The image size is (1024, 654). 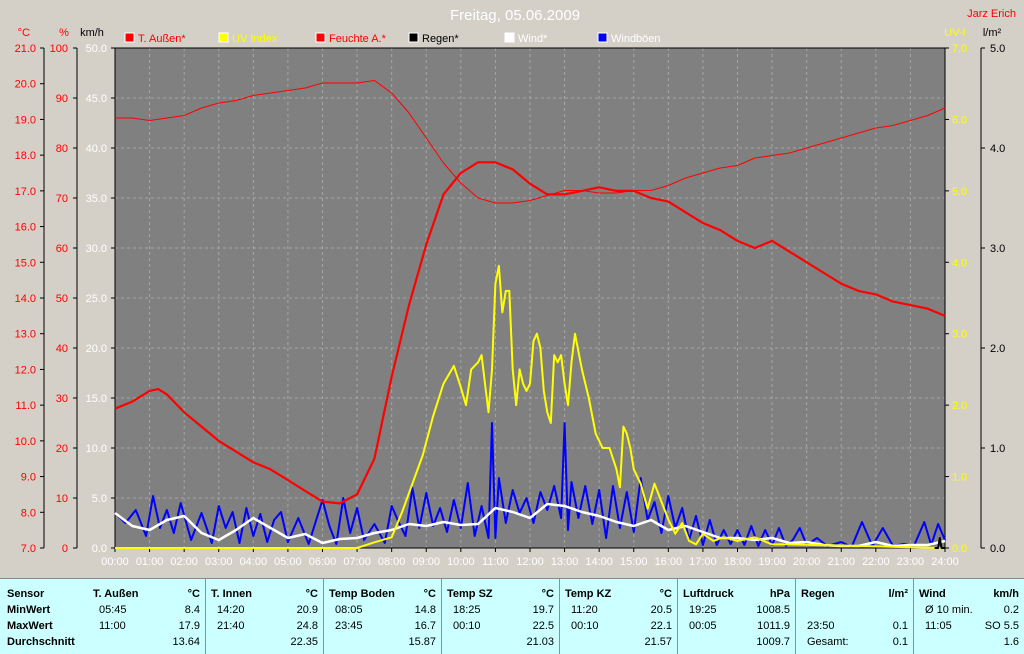 I want to click on stat-time: 00:10, so click(x=467, y=626).